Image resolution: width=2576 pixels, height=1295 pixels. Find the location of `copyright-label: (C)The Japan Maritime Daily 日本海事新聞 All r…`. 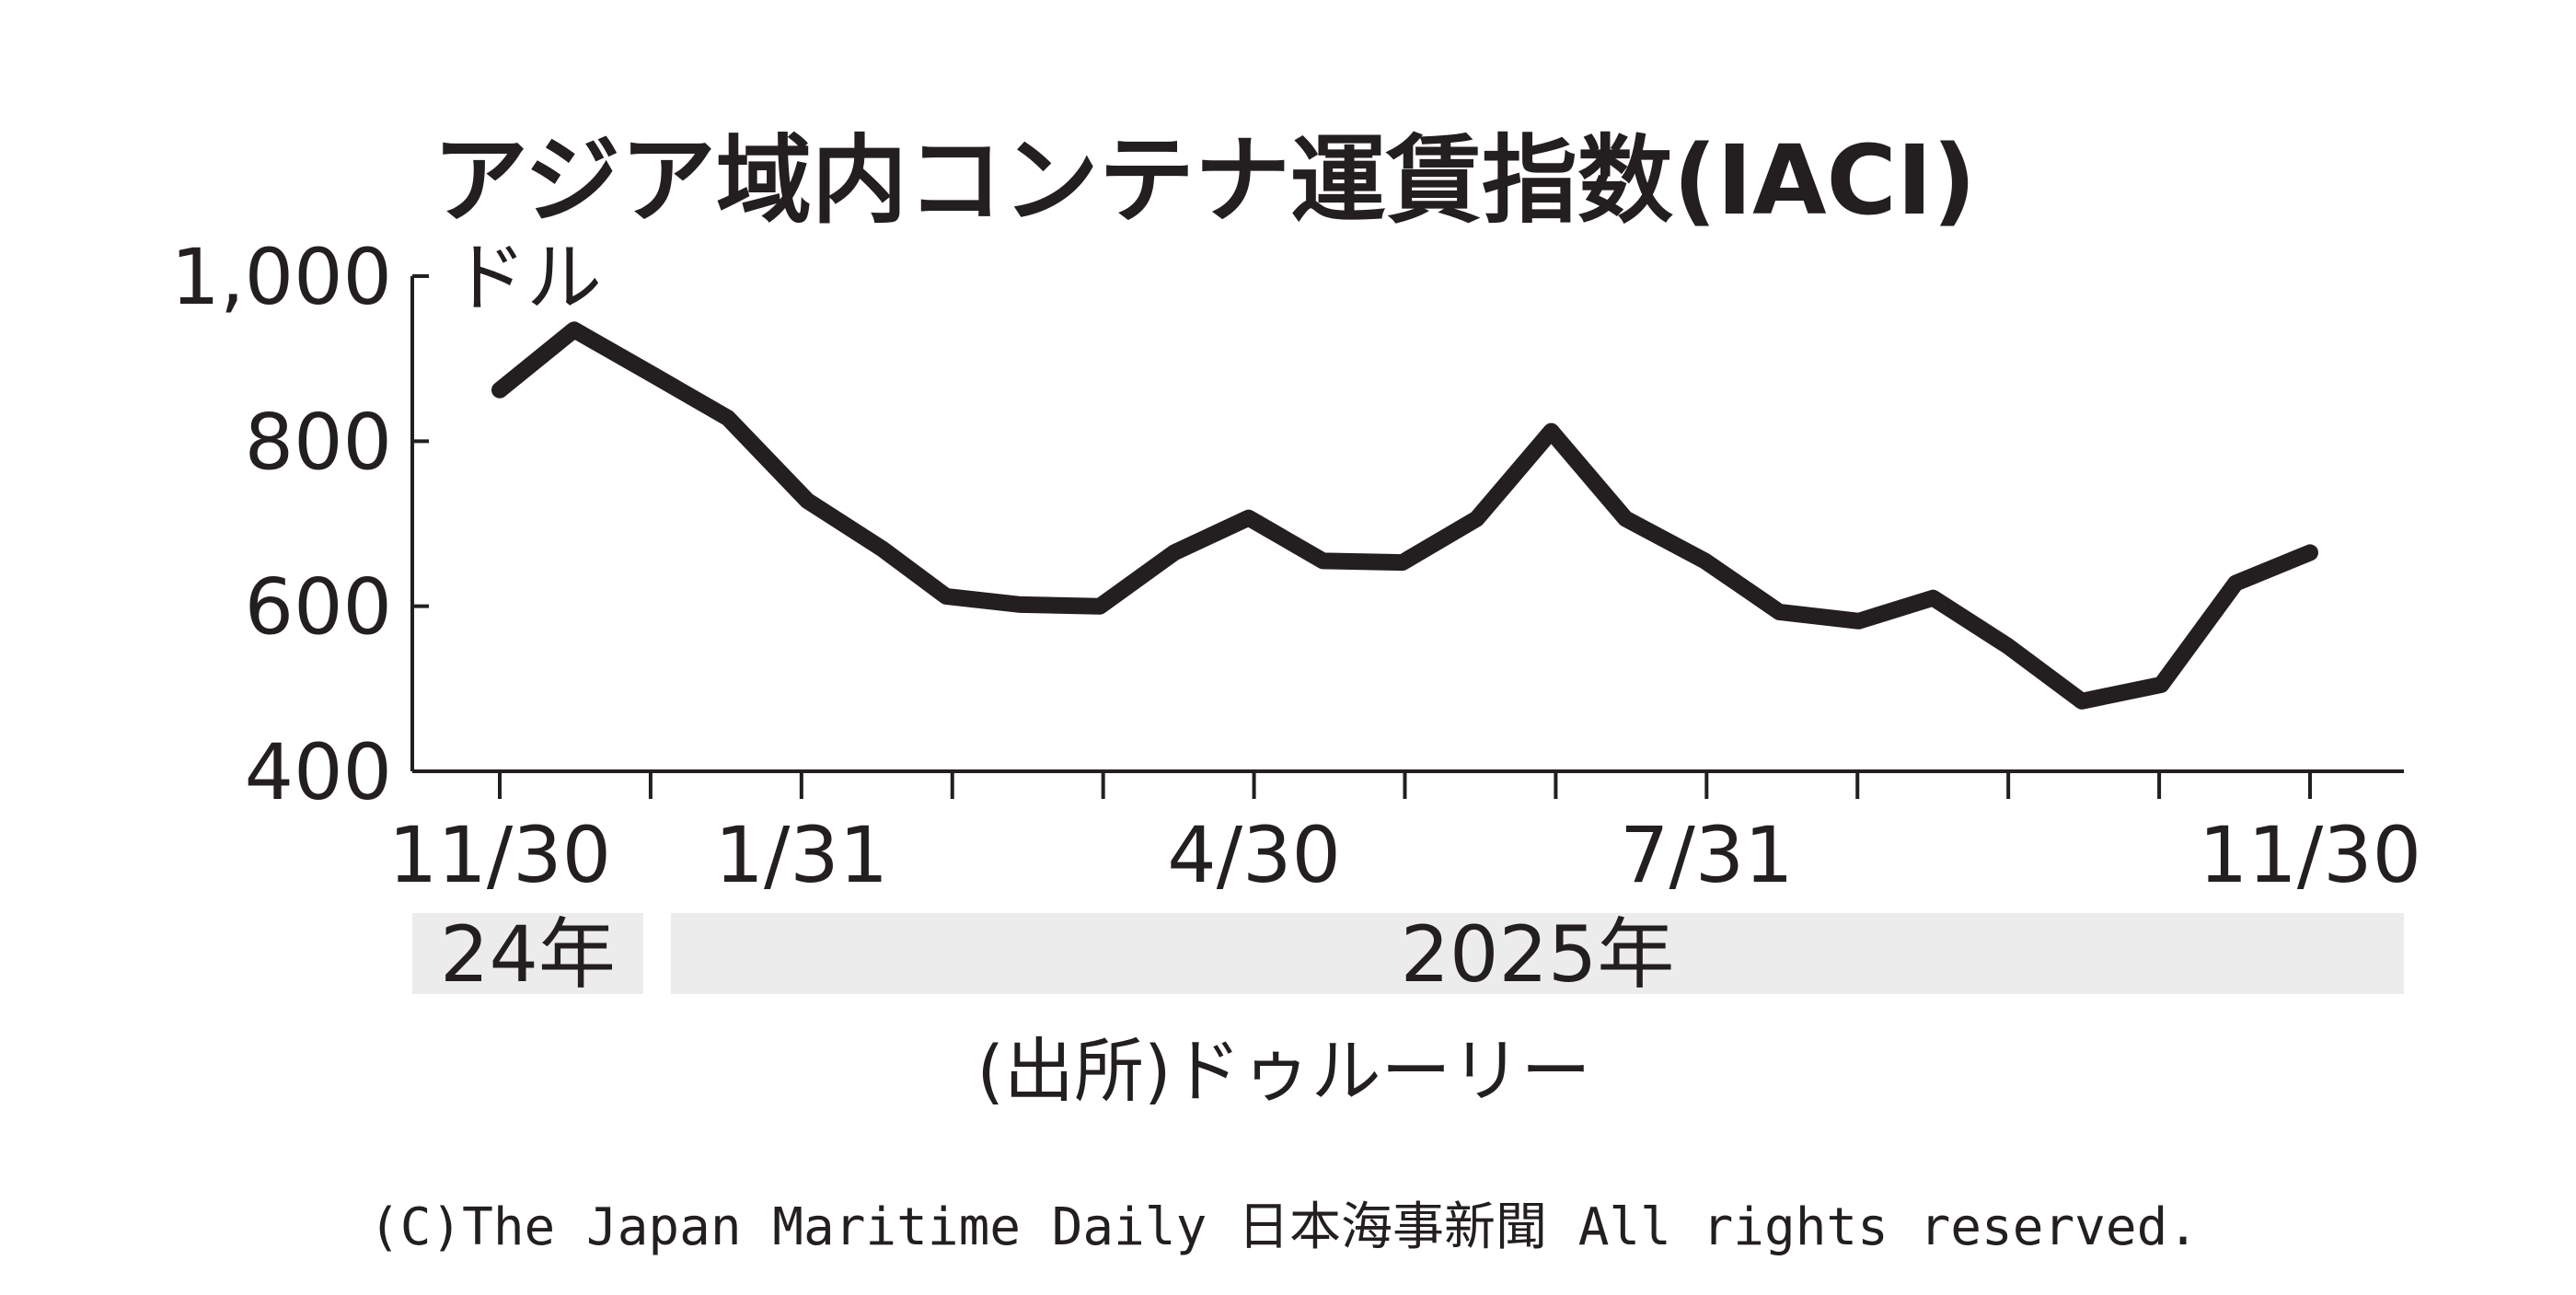

copyright-label: (C)The Japan Maritime Daily 日本海事新聞 All r… is located at coordinates (1284, 1227).